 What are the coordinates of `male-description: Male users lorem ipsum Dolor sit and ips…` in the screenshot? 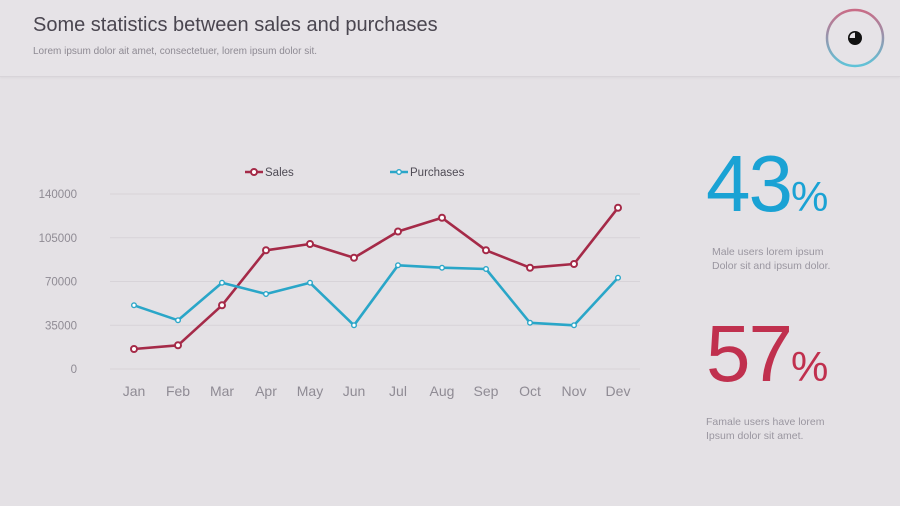 It's located at (771, 259).